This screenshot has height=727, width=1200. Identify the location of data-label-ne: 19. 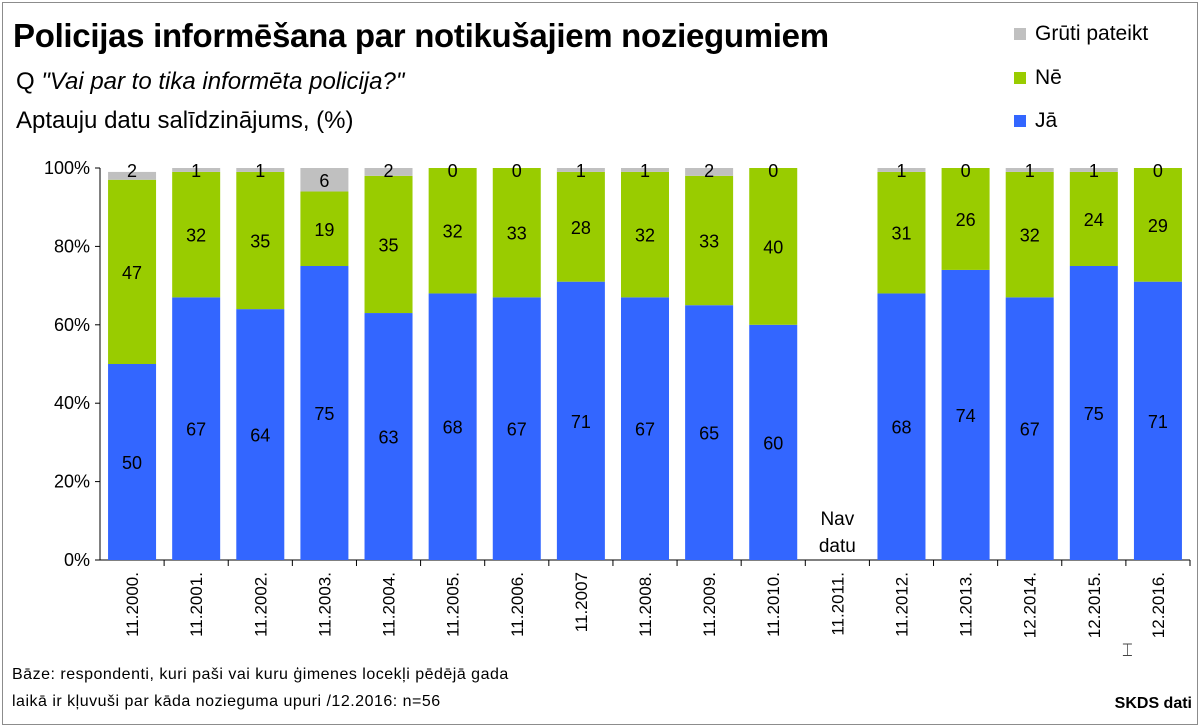
(324, 230).